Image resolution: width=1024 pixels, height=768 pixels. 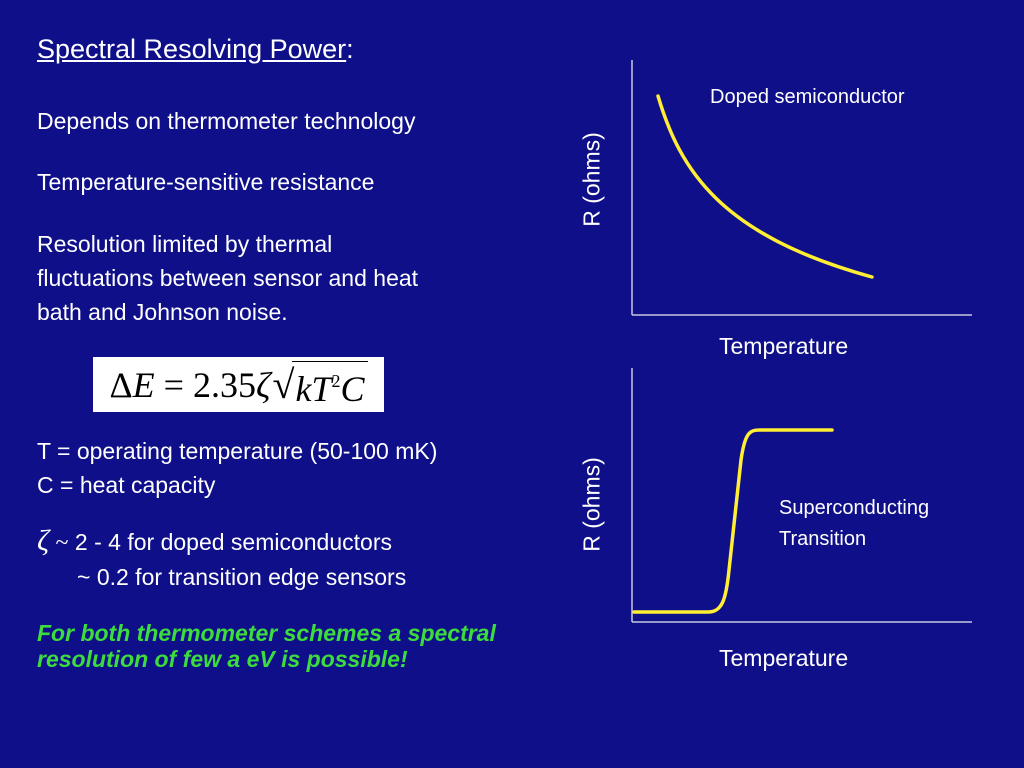 What do you see at coordinates (214, 540) in the screenshot?
I see `zeta-line-1: ζ ~ 2 - 4 for doped semiconductors` at bounding box center [214, 540].